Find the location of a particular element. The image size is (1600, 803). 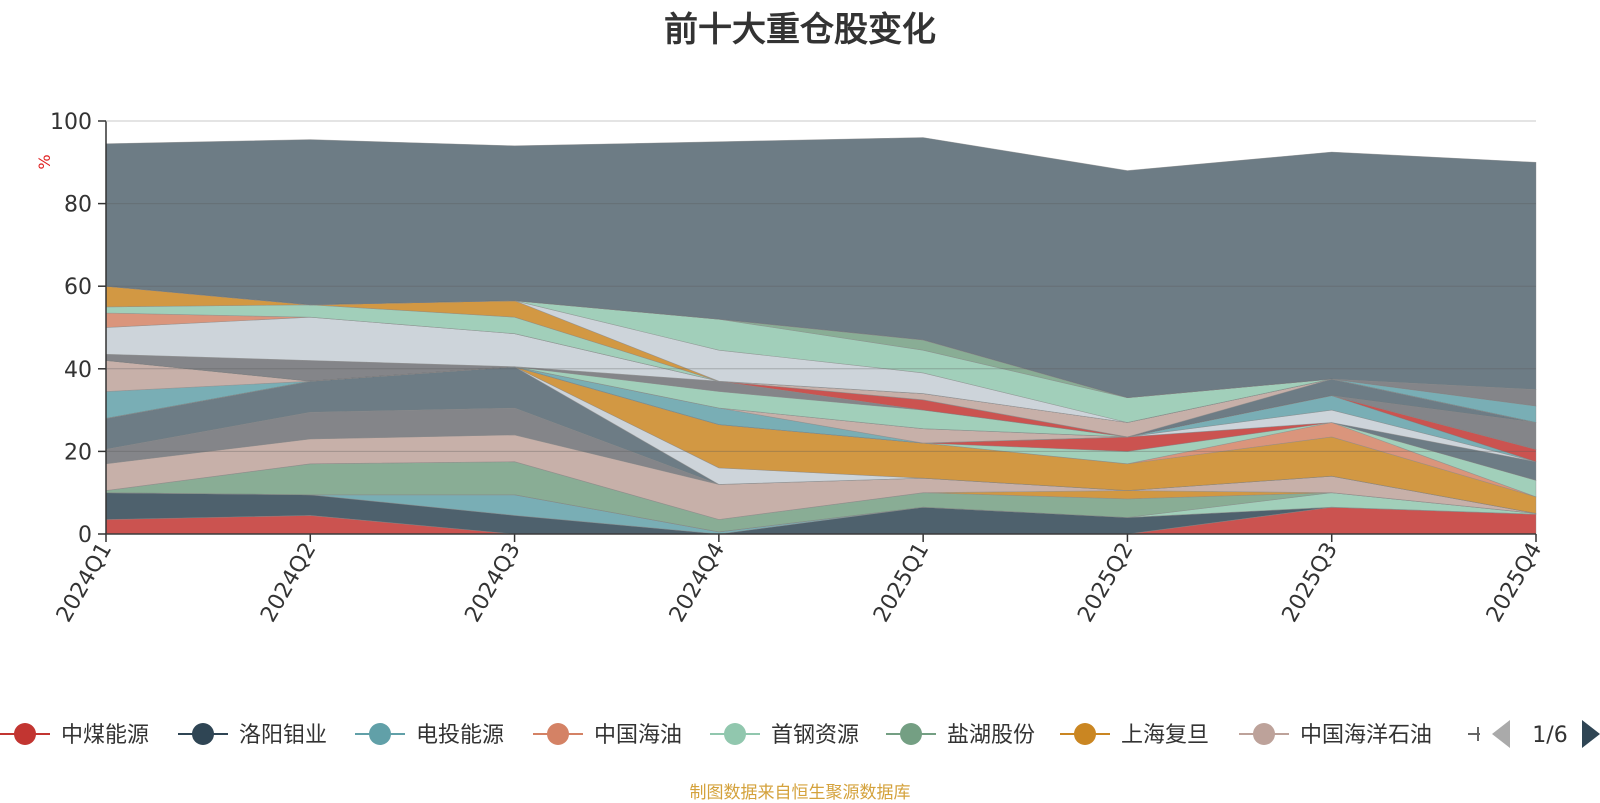

legend-item: 中国海油 is located at coordinates (607, 735).